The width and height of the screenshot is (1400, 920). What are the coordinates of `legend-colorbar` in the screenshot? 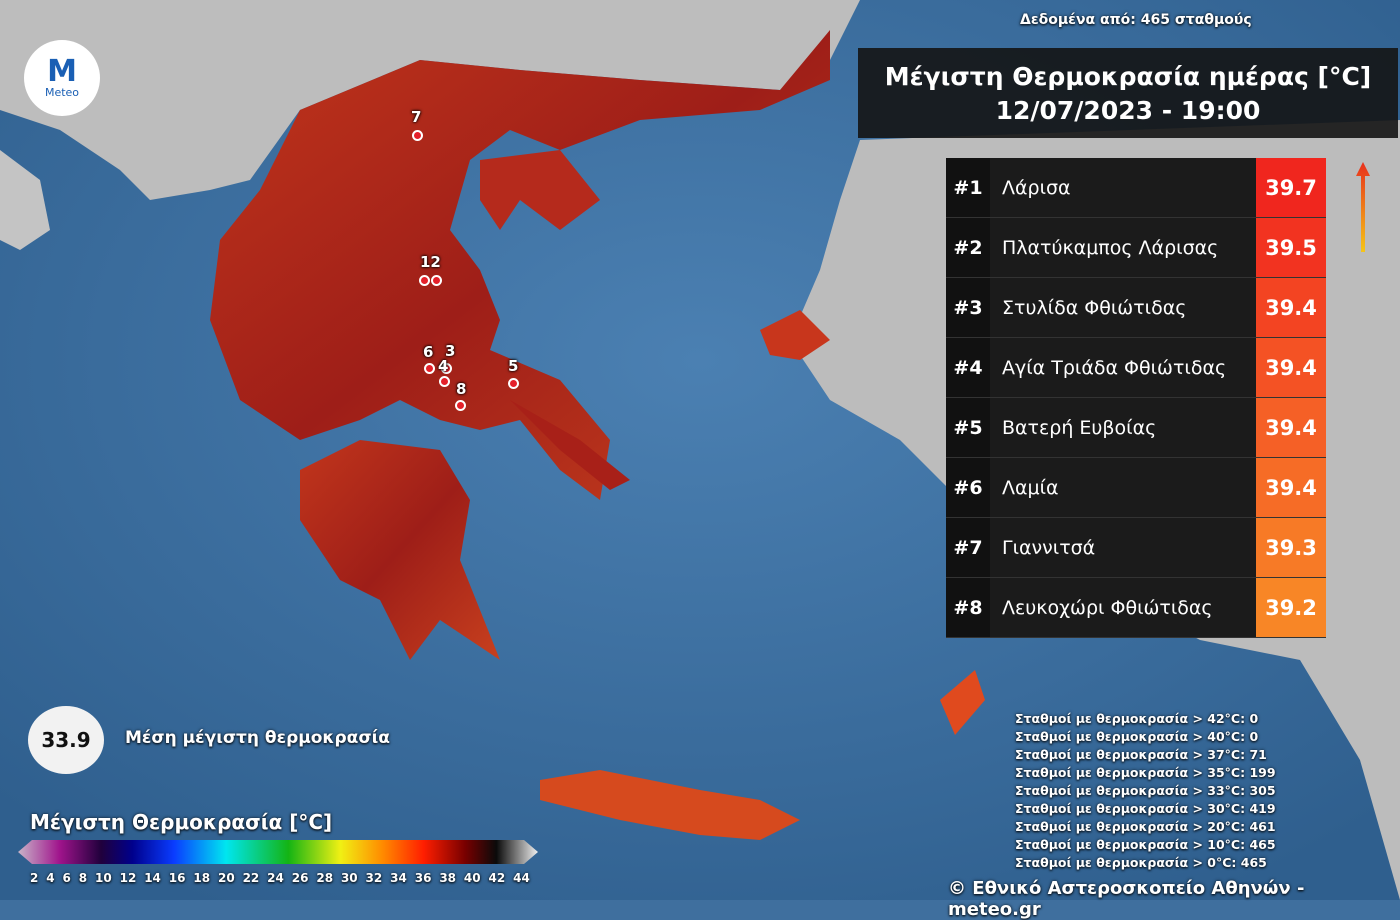 It's located at (278, 852).